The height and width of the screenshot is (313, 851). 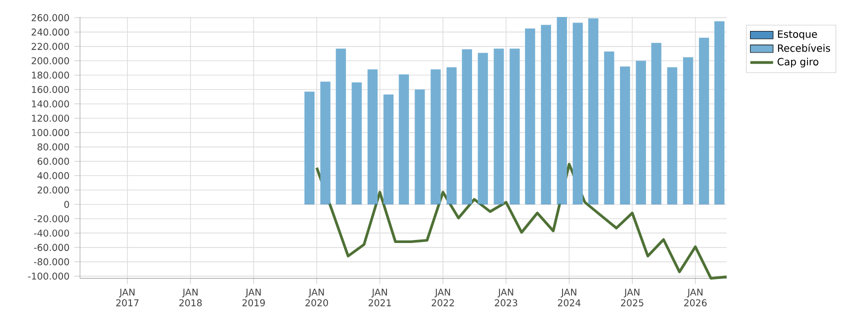 What do you see at coordinates (506, 297) in the screenshot?
I see `x-tick-label: JAN 2023` at bounding box center [506, 297].